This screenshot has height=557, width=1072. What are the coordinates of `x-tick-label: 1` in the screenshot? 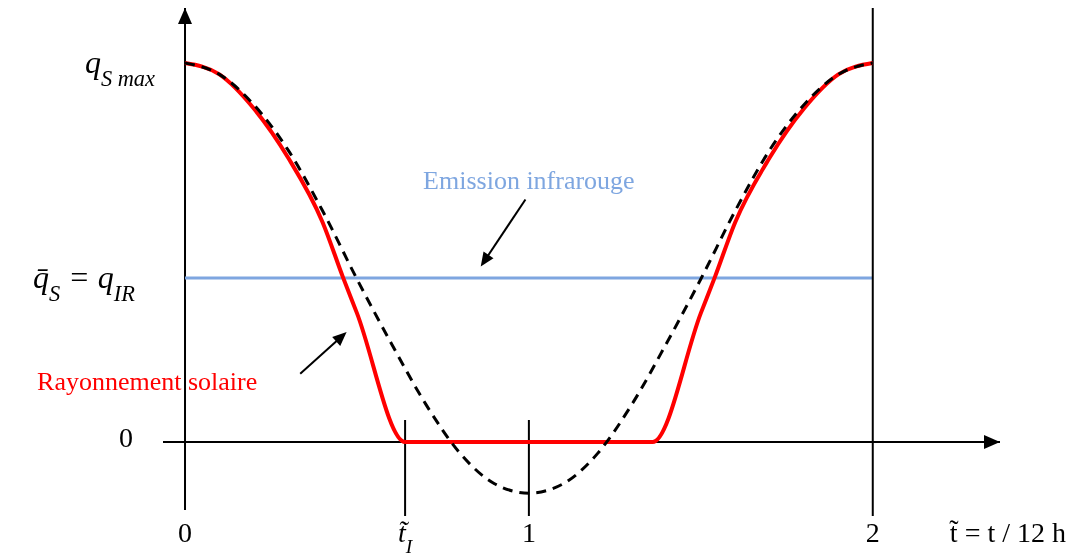 It's located at (528, 532).